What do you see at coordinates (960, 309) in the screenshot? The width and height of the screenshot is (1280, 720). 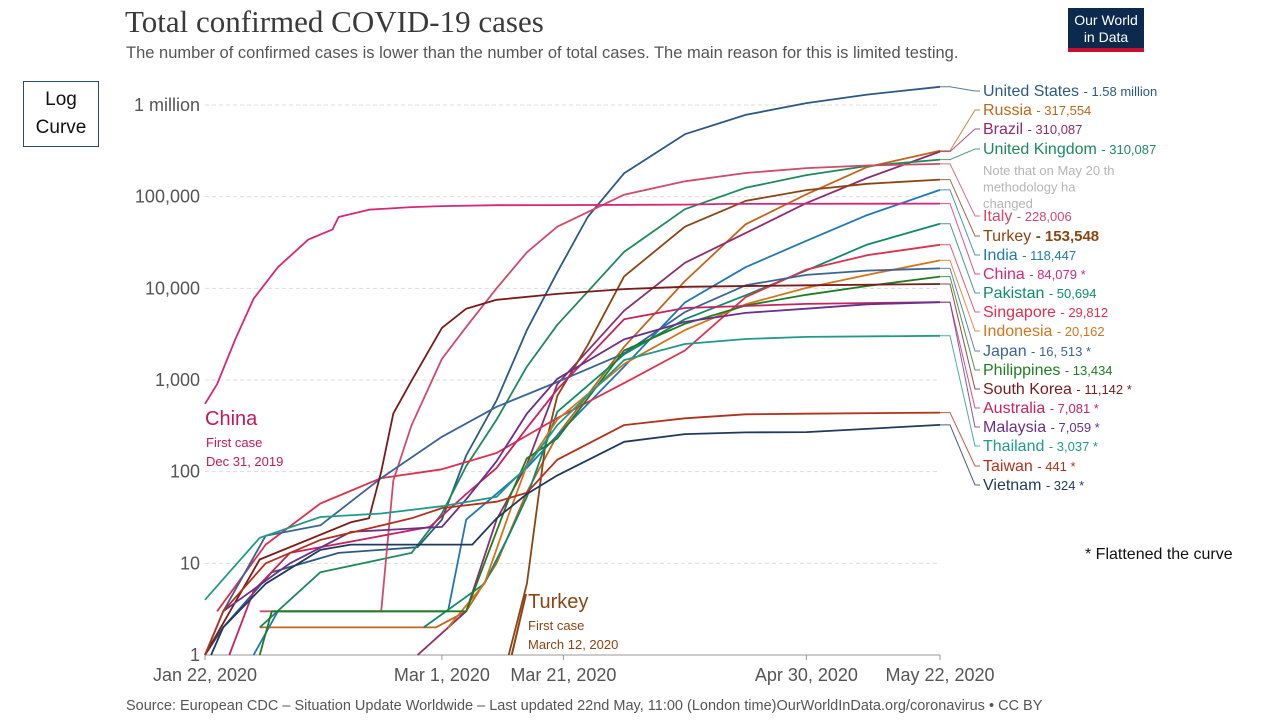 I see `legend-connector-japan` at bounding box center [960, 309].